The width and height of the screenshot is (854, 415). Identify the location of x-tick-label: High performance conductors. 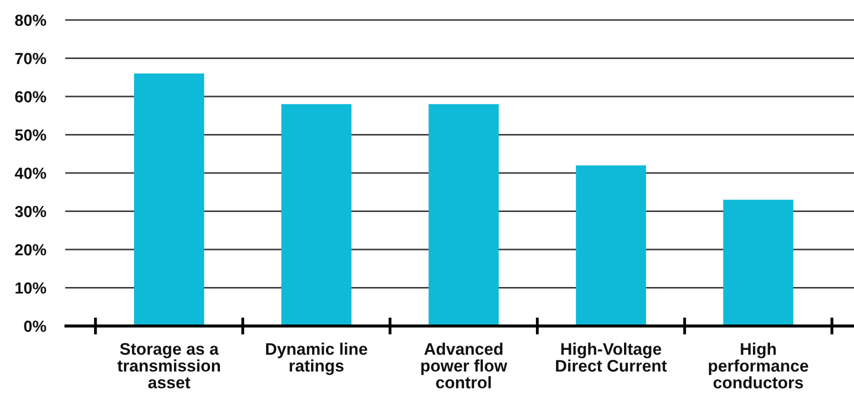
(758, 365).